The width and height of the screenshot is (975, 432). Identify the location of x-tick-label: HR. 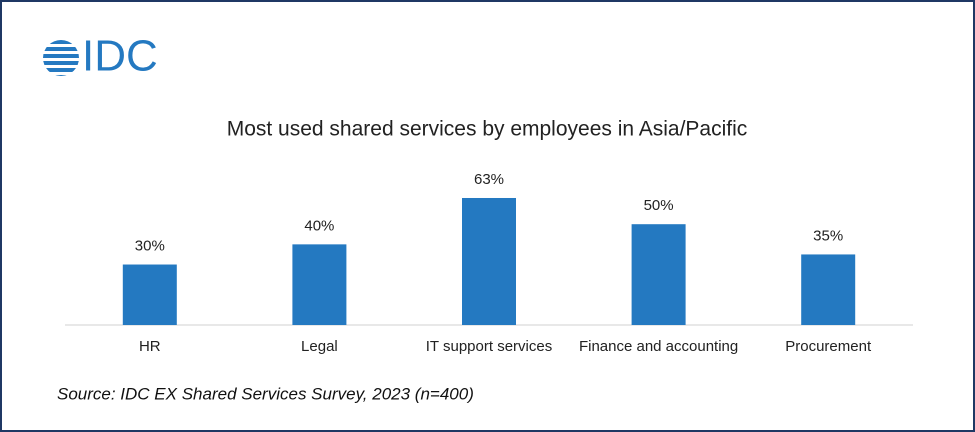
(150, 346).